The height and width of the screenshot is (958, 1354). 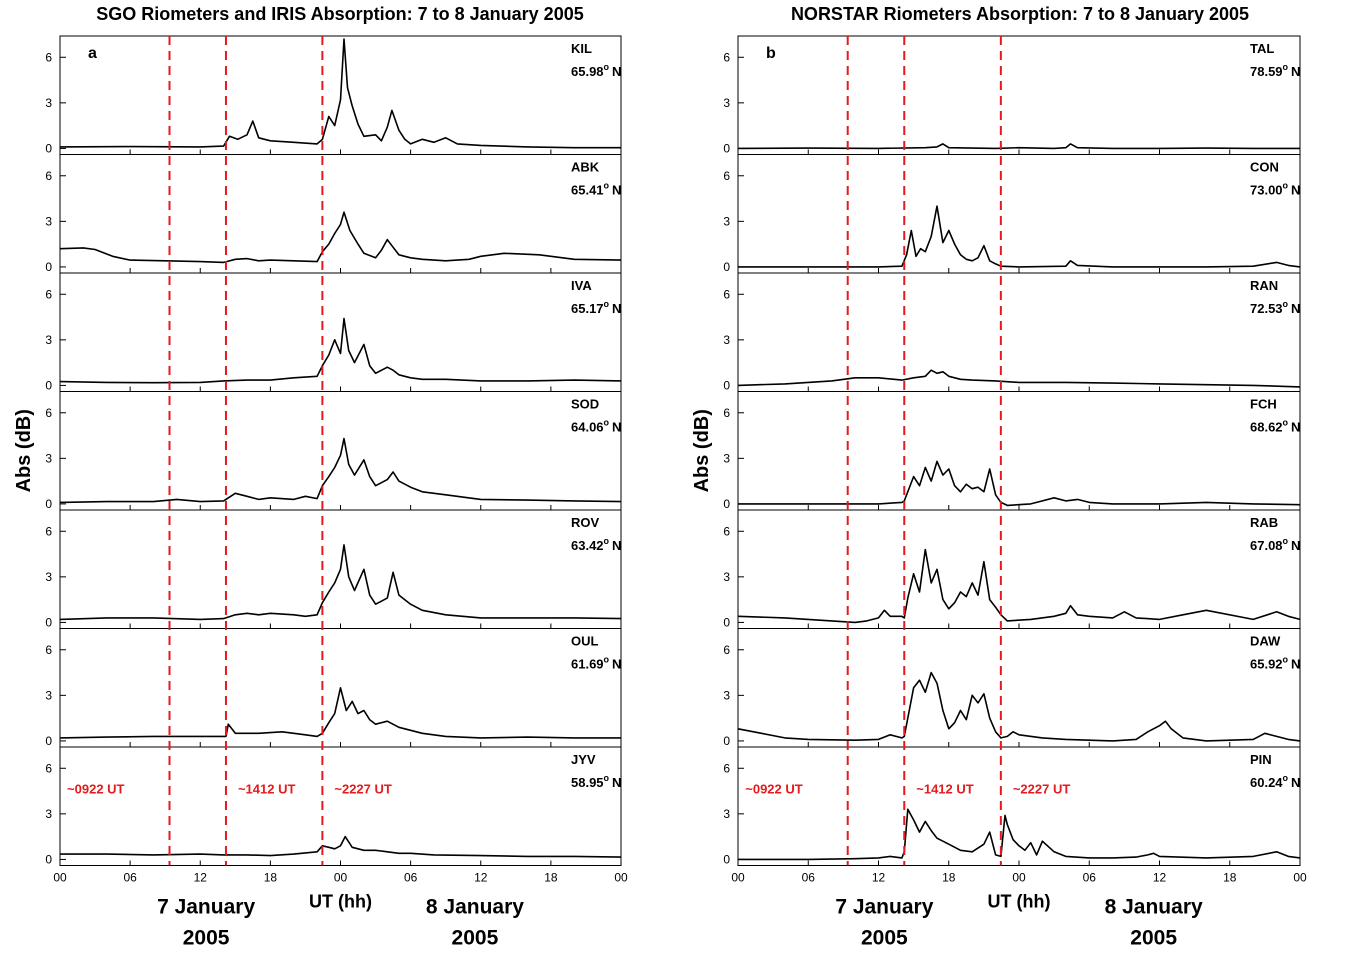 What do you see at coordinates (1261, 759) in the screenshot?
I see `station-code: PIN` at bounding box center [1261, 759].